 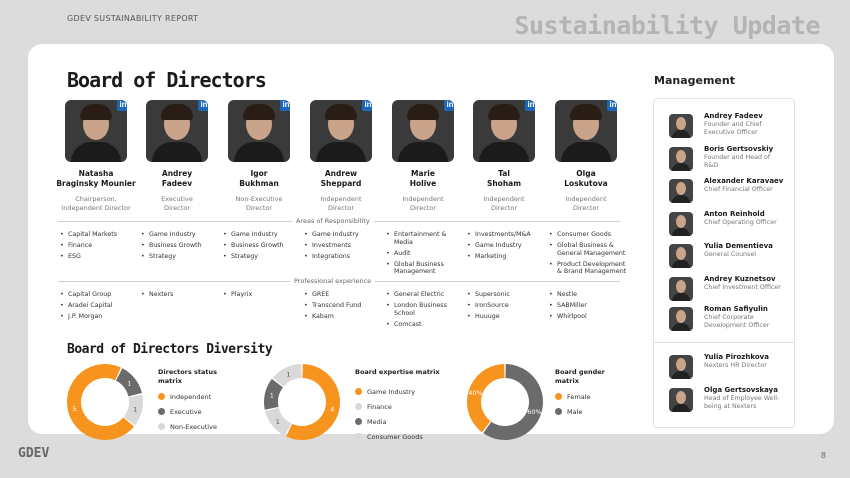 What do you see at coordinates (733, 116) in the screenshot?
I see `manager-name: Andrey Fadeev` at bounding box center [733, 116].